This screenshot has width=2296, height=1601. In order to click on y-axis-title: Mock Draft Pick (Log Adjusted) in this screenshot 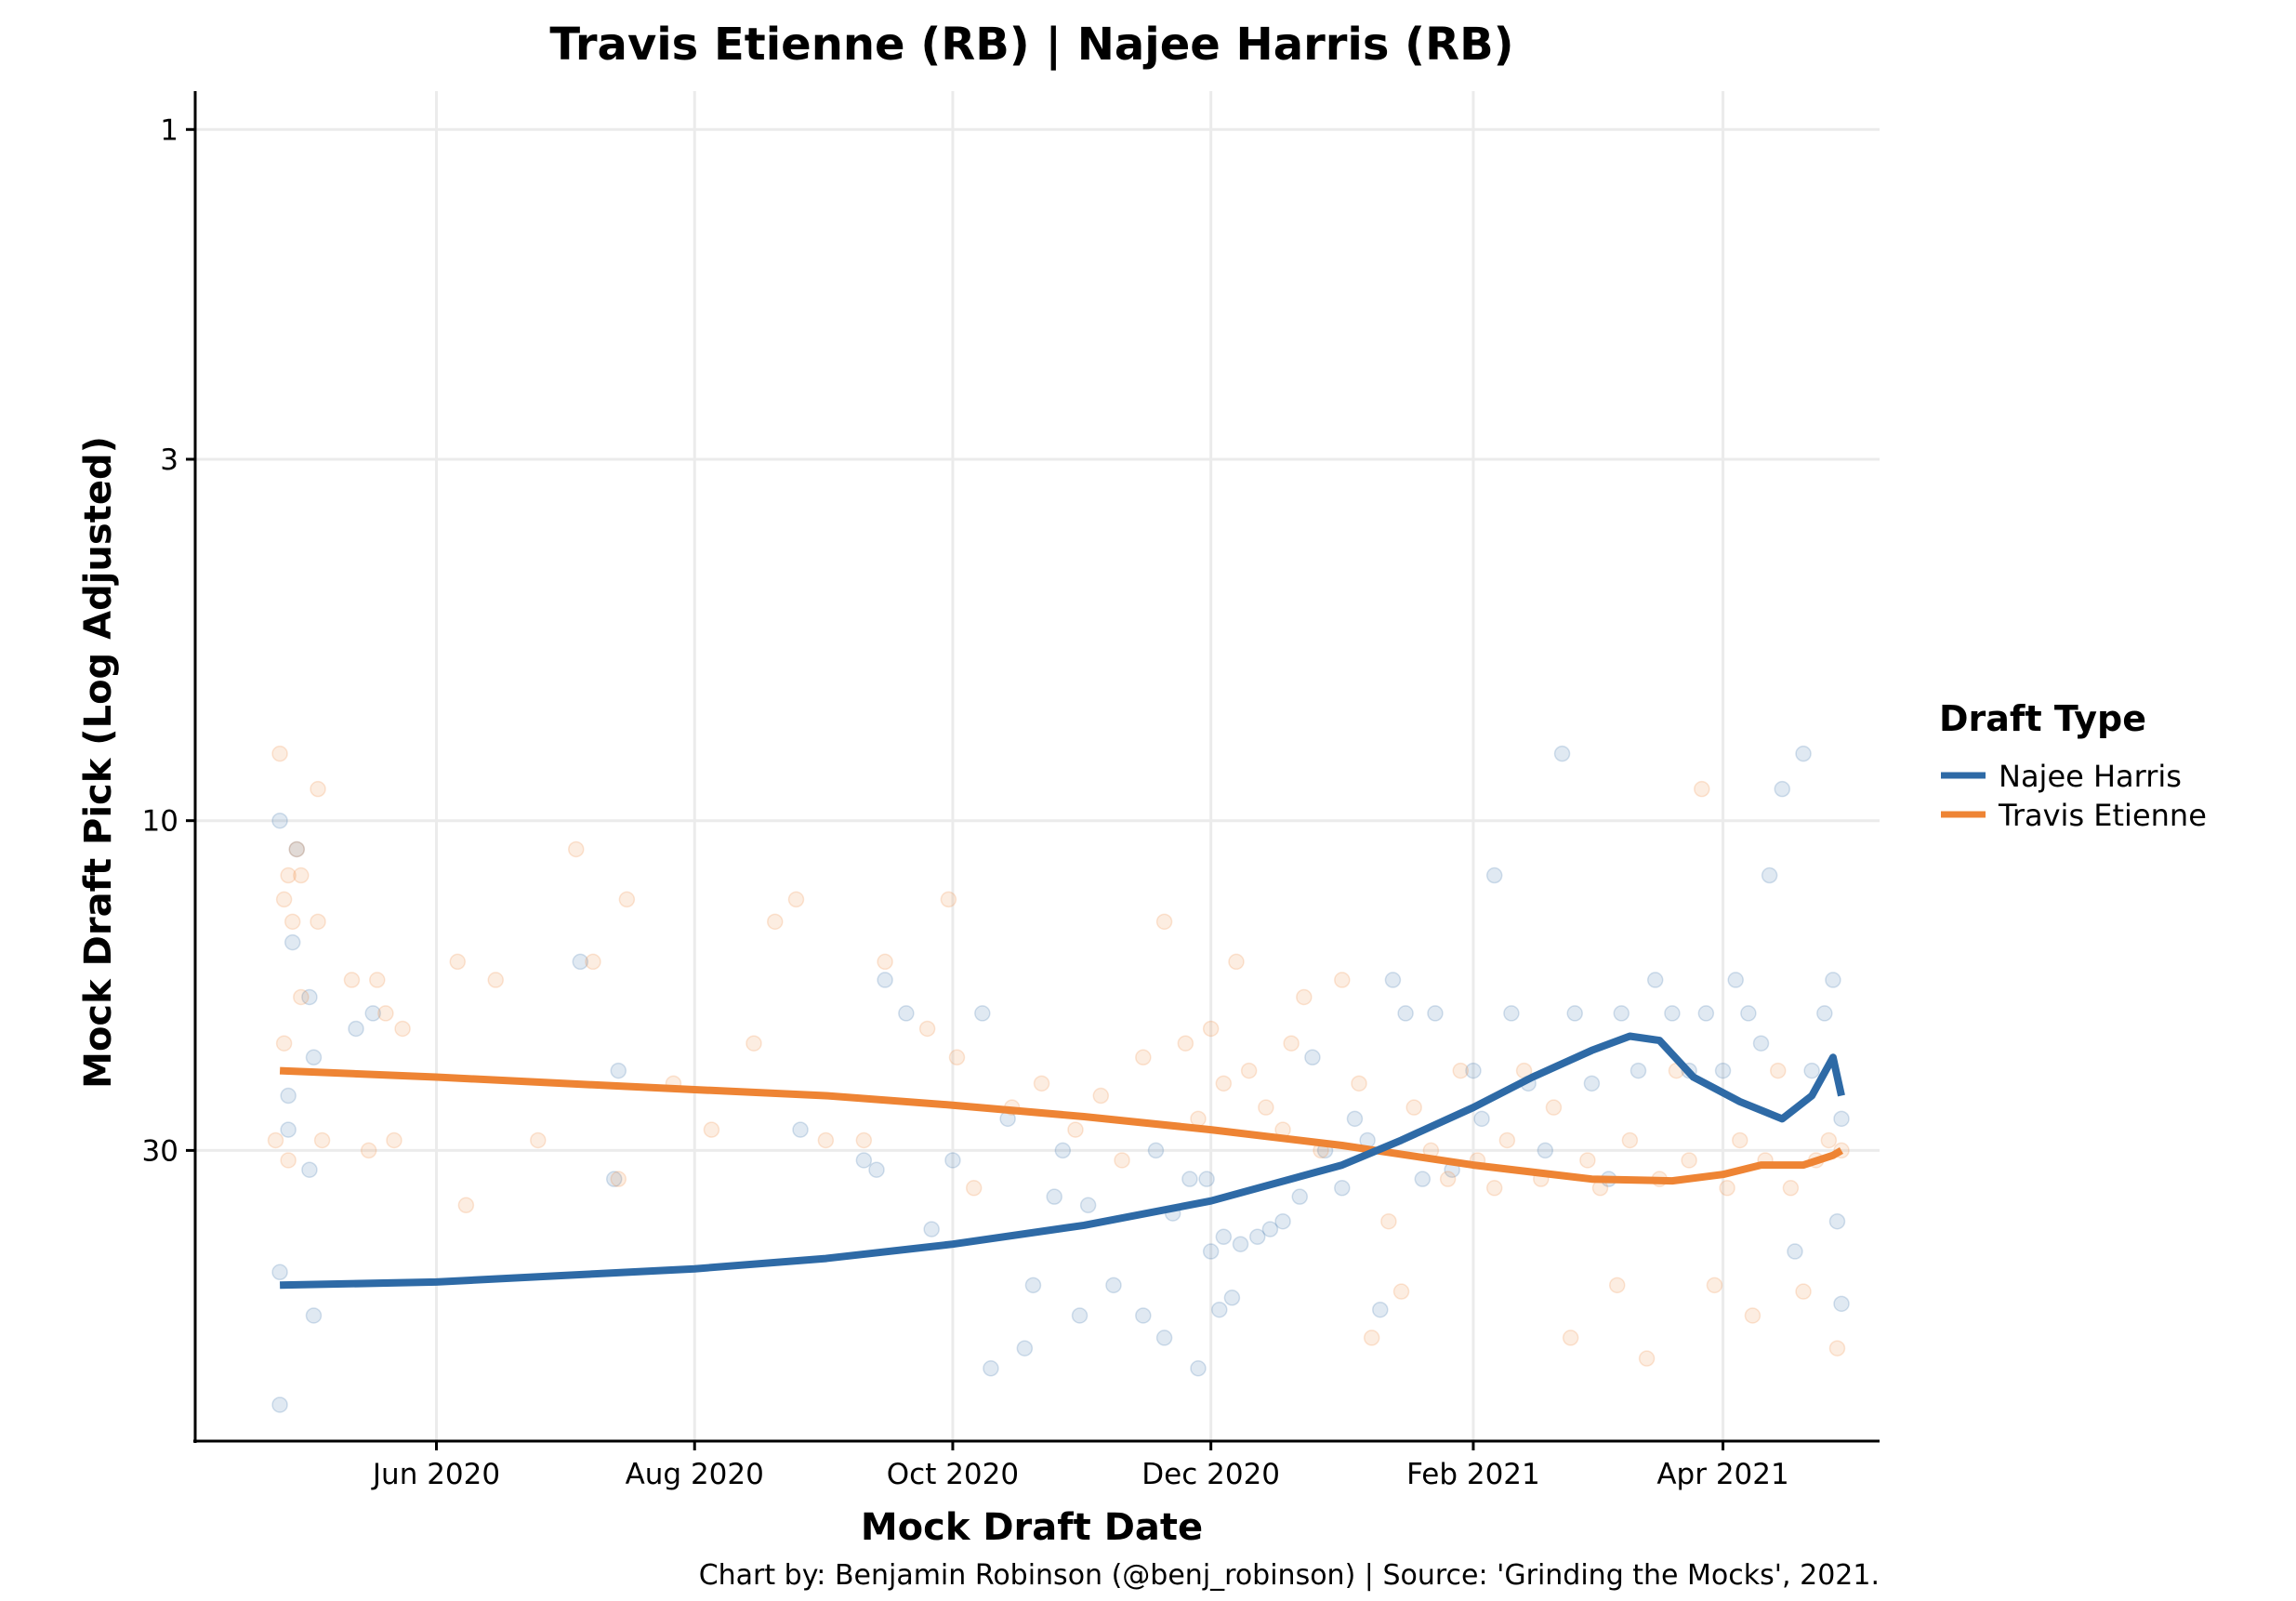, I will do `click(99, 763)`.